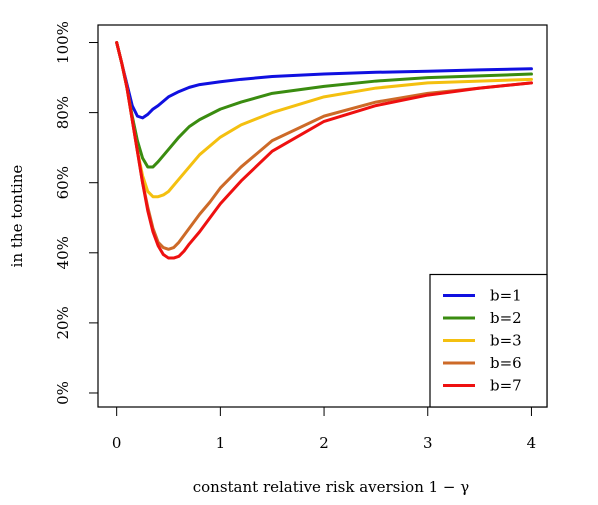 This screenshot has height=505, width=598. I want to click on x-tick-label: 1, so click(221, 443).